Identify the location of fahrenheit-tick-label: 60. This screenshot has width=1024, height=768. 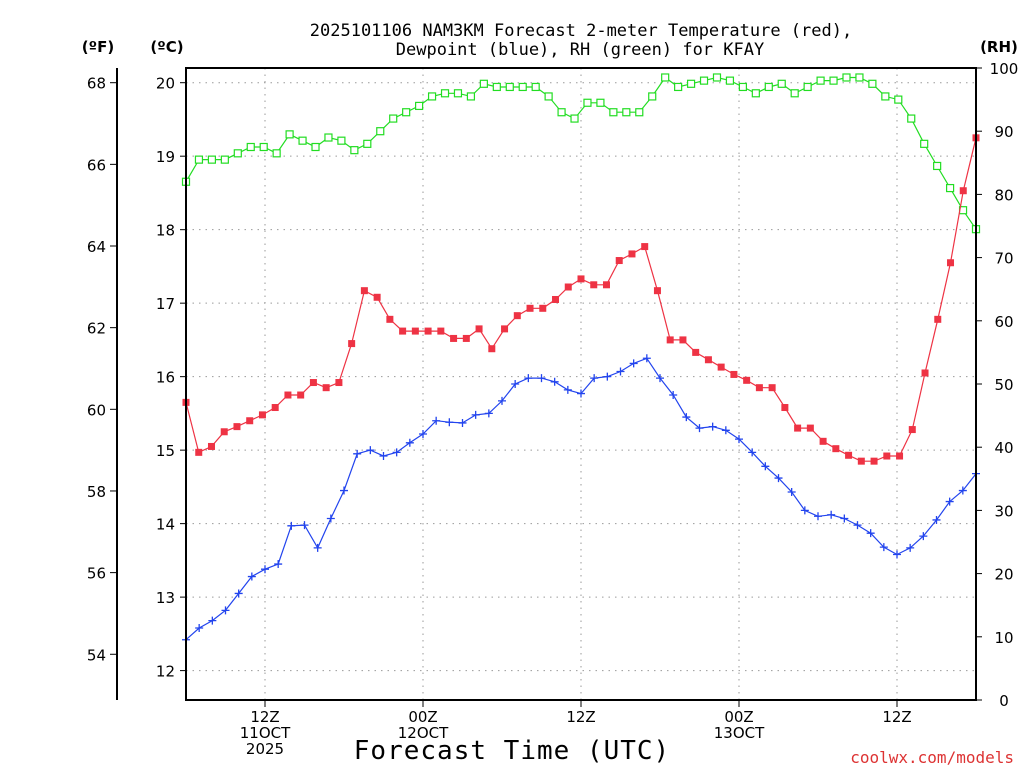
(96, 410).